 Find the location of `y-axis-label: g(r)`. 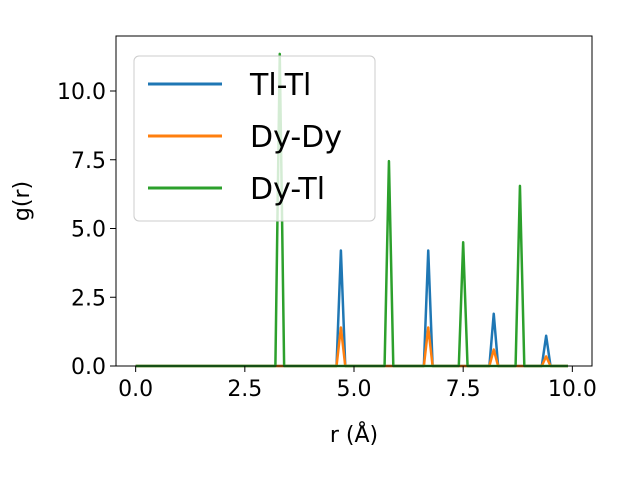

y-axis-label: g(r) is located at coordinates (22, 201).